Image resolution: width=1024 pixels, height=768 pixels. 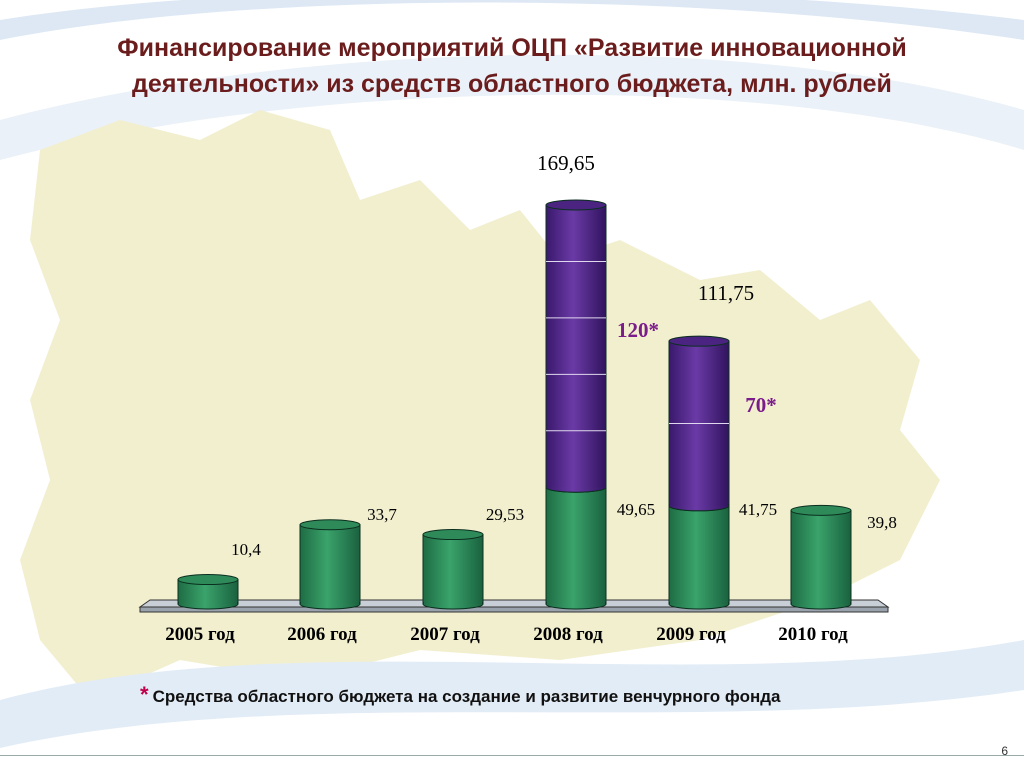 What do you see at coordinates (144, 694) in the screenshot?
I see `footnote-marker: *` at bounding box center [144, 694].